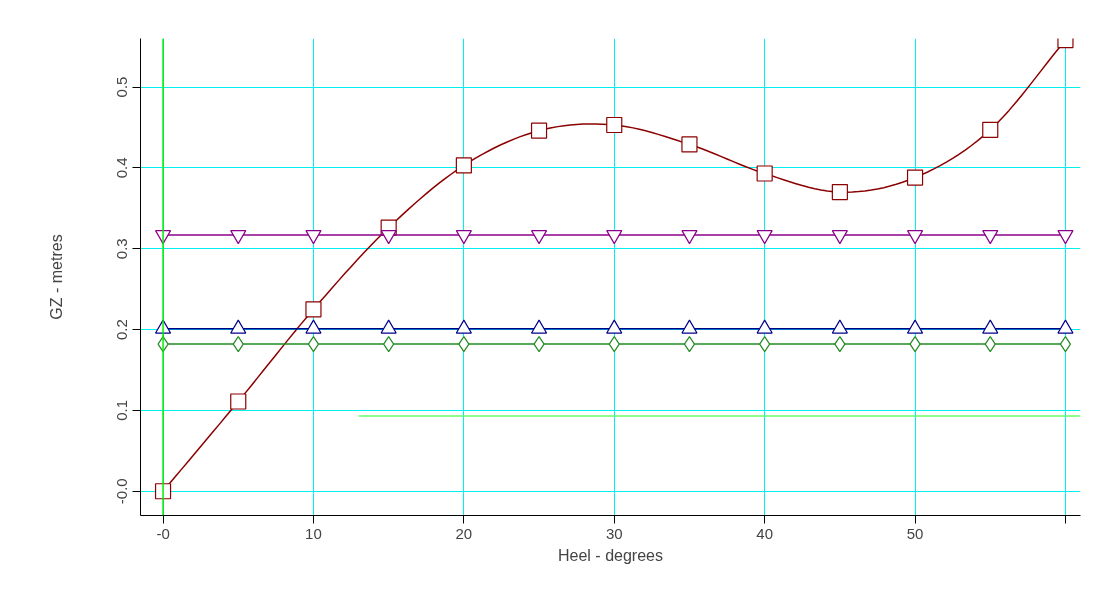 The width and height of the screenshot is (1110, 593). I want to click on y-tick-label: 0.5, so click(122, 87).